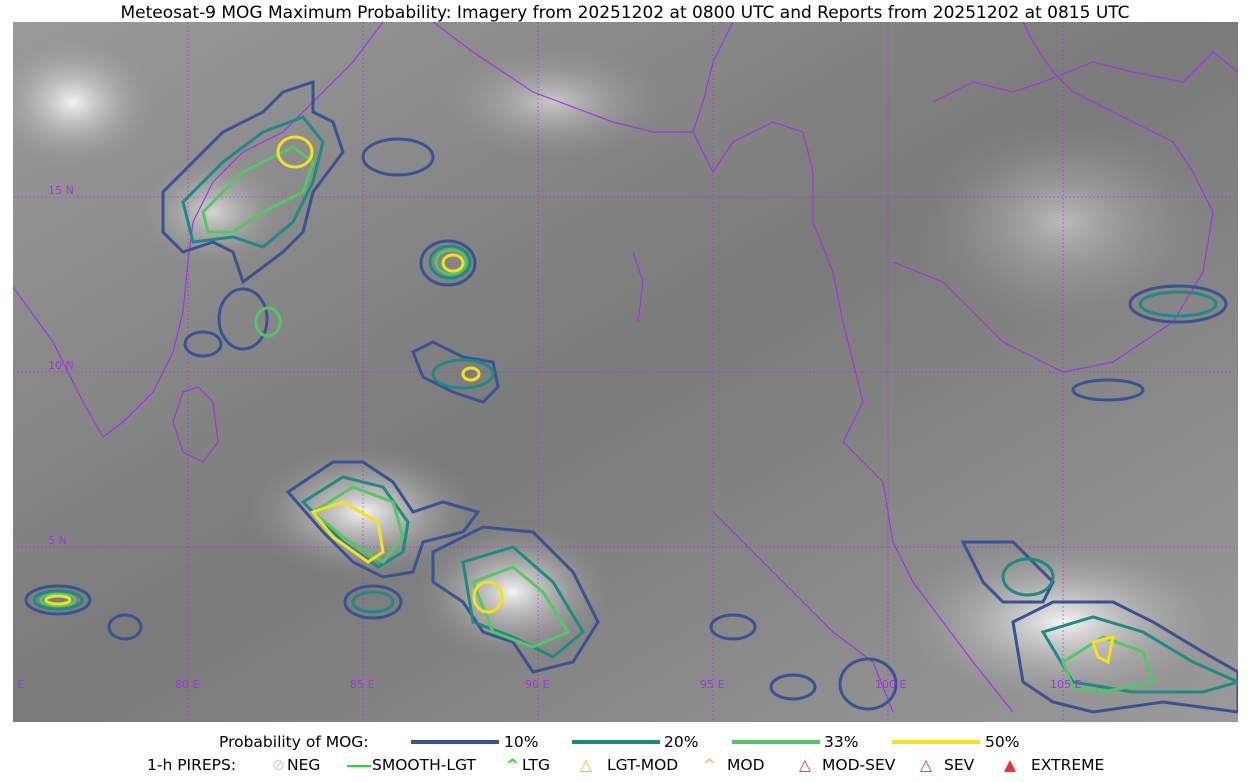 The width and height of the screenshot is (1250, 782). What do you see at coordinates (57, 540) in the screenshot?
I see `lat-label: 5 N` at bounding box center [57, 540].